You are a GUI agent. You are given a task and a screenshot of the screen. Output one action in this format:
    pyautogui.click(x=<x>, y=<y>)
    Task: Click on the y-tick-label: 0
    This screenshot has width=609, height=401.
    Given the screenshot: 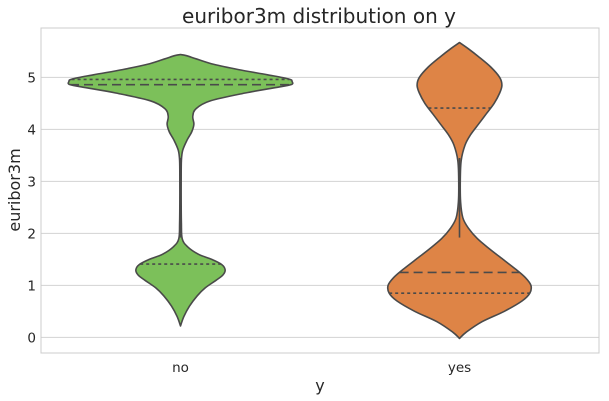 What is the action you would take?
    pyautogui.click(x=31, y=338)
    